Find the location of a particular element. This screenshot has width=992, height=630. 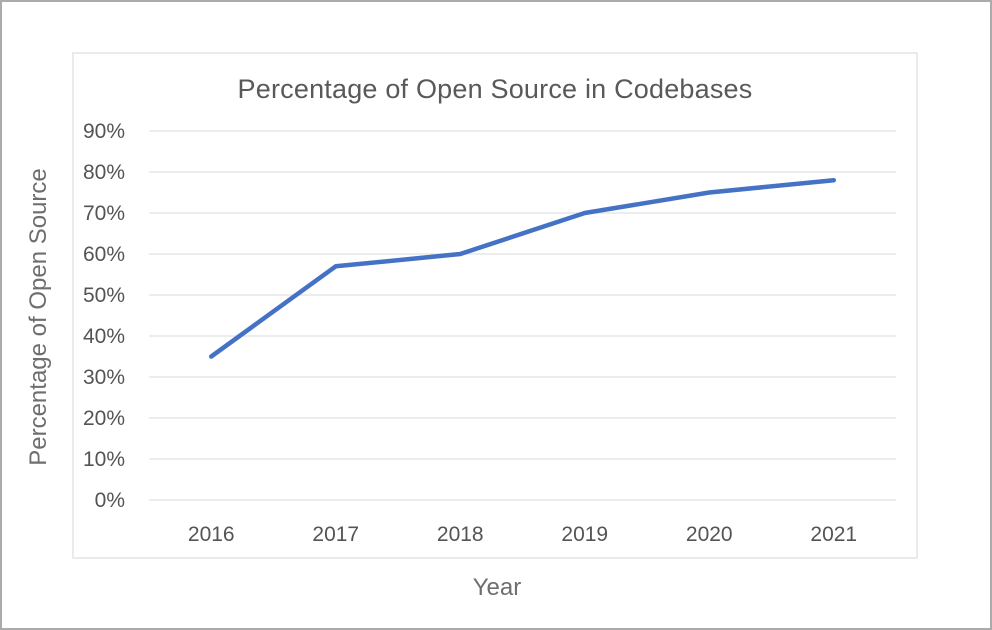

y-tick-label: 50% is located at coordinates (104, 295).